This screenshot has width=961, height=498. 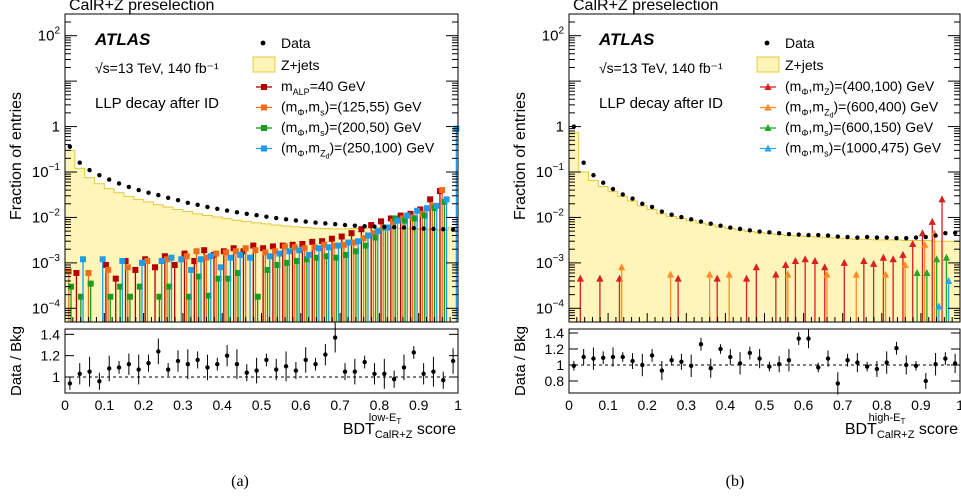 I want to click on legend-signal-4-label: (mΦ,mZd)=(250,100) GeV, so click(x=358, y=150).